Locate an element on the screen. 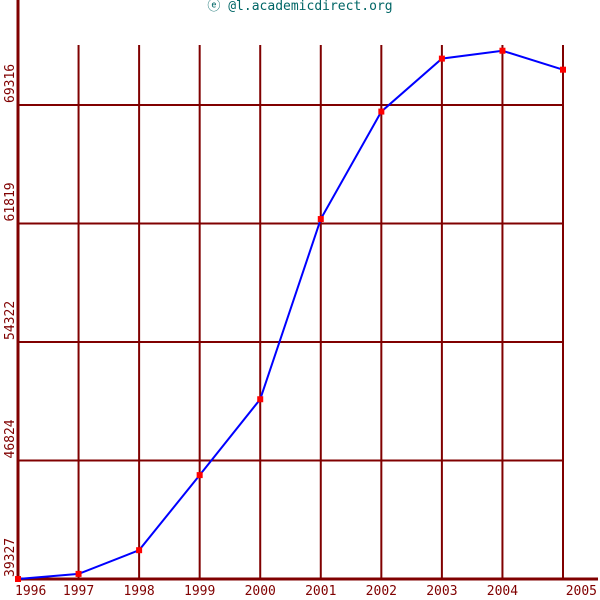 This screenshot has width=600, height=600. x-tick-label: 2002 is located at coordinates (381, 591).